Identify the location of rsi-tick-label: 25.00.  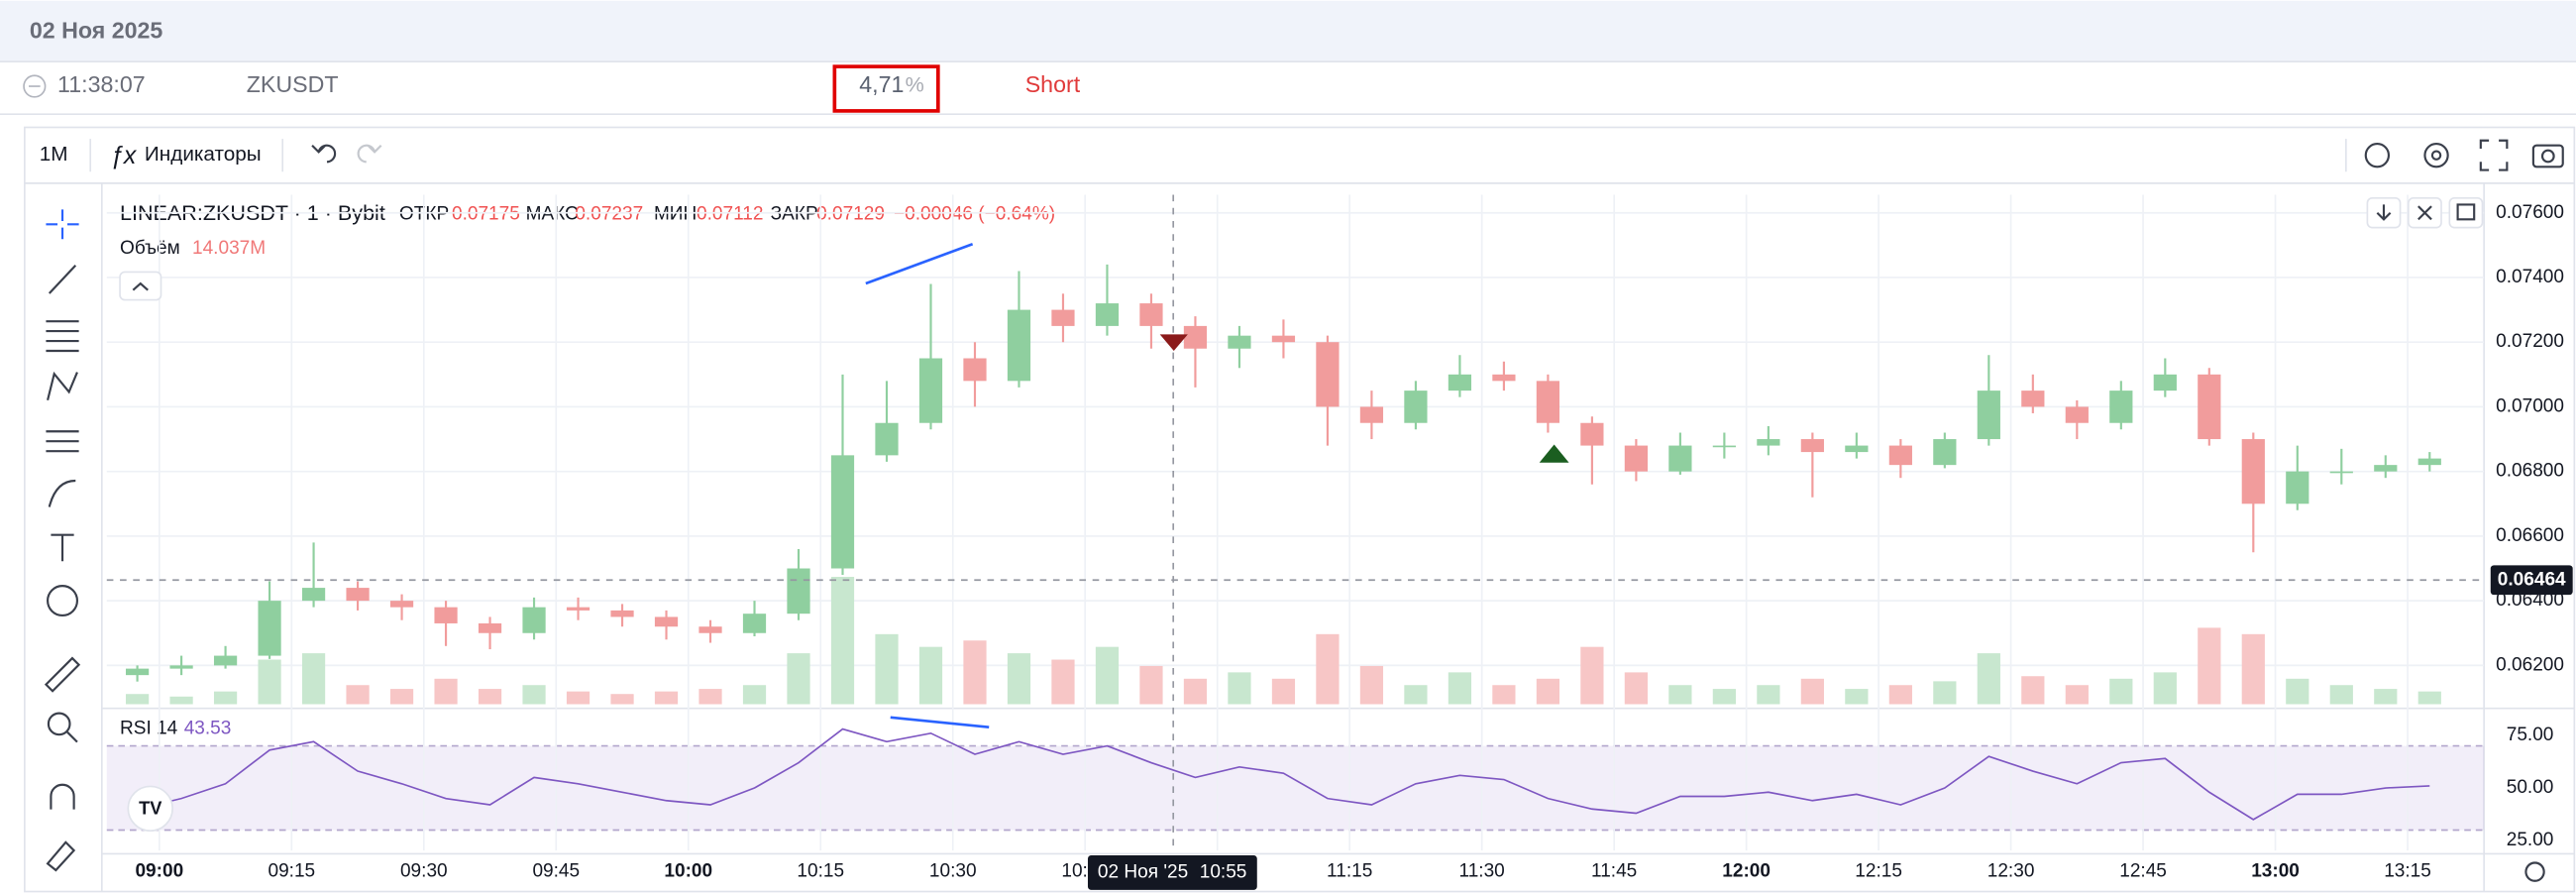
(2530, 840).